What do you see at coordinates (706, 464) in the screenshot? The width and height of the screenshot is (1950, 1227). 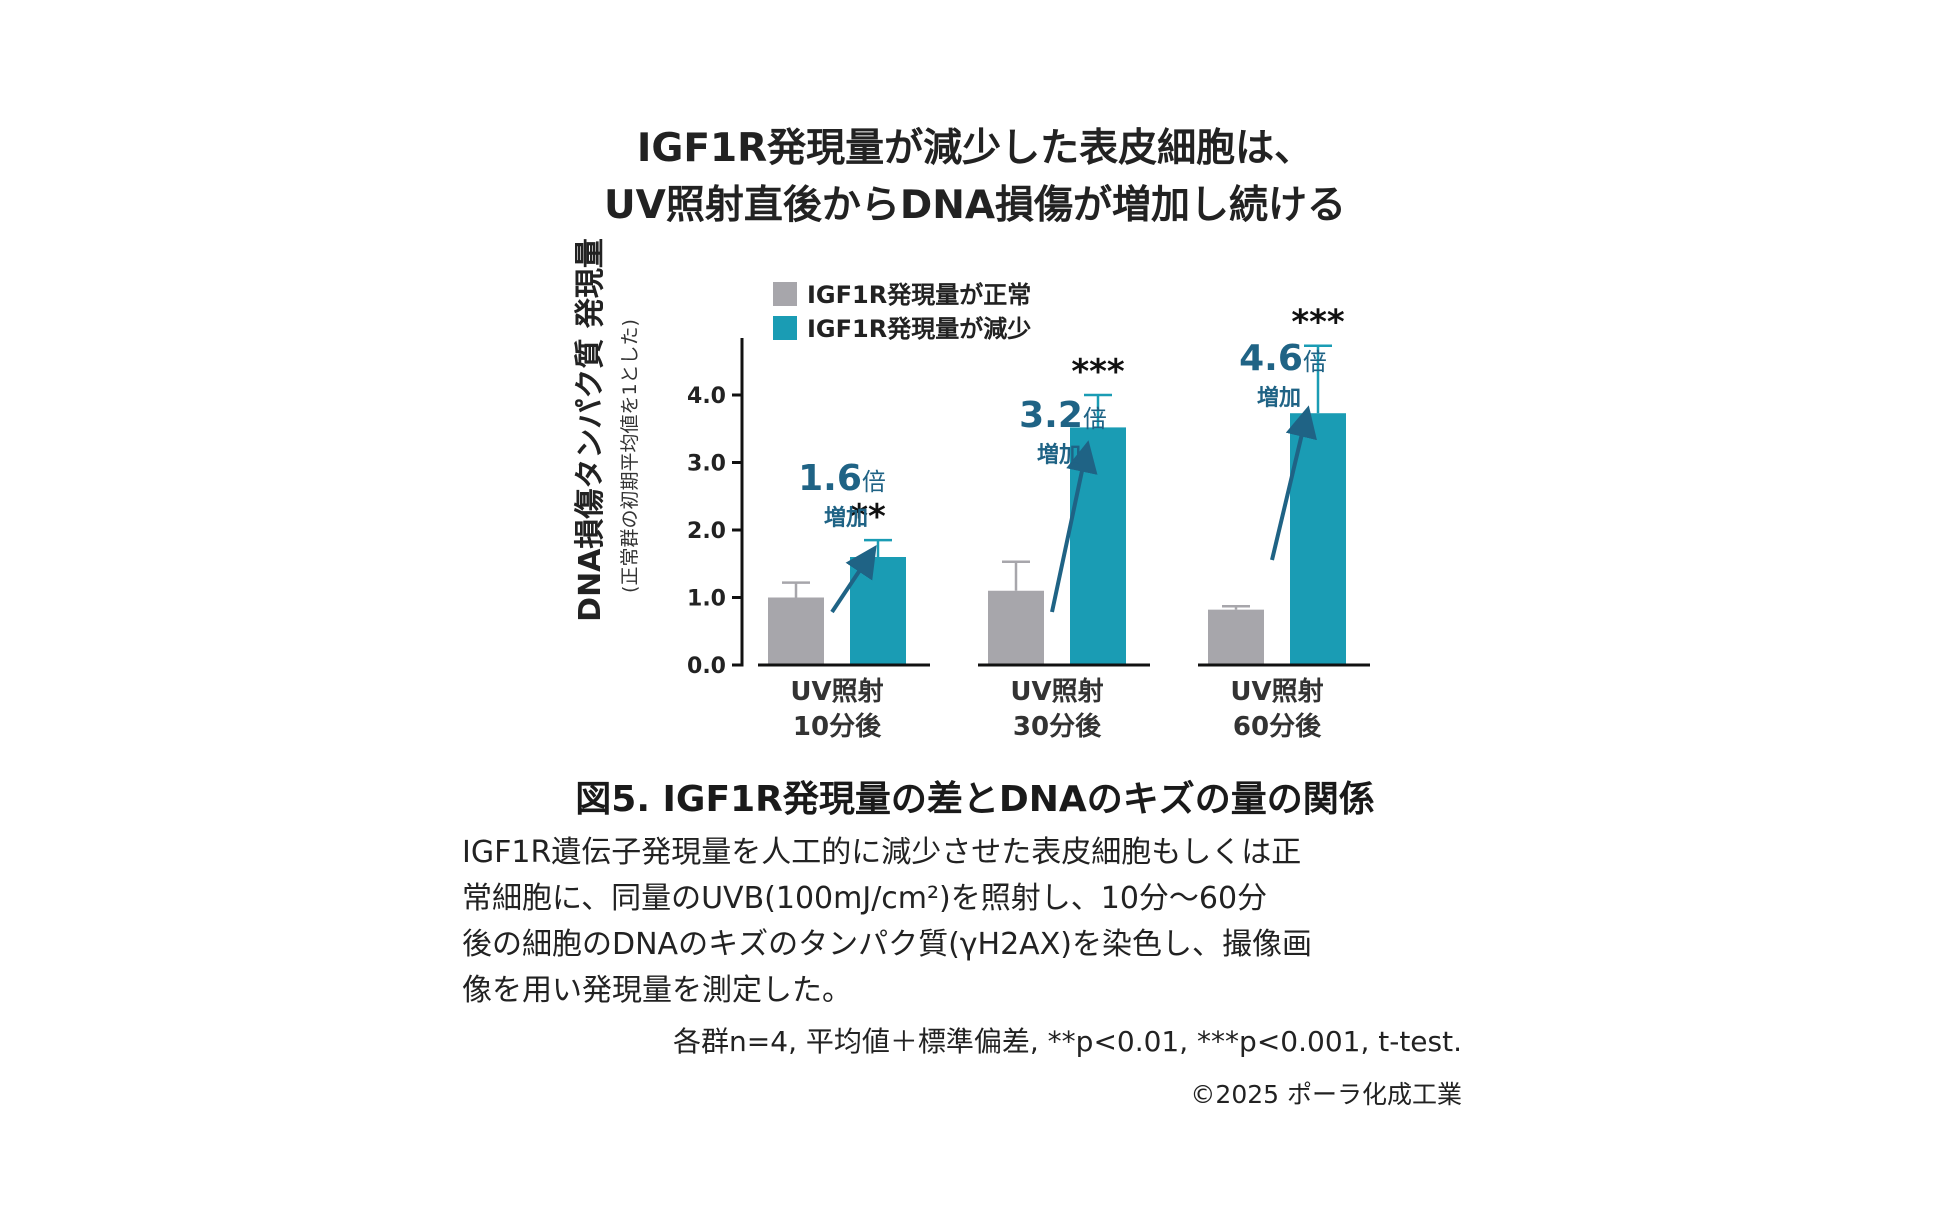 I see `y-tick-label: 3.0` at bounding box center [706, 464].